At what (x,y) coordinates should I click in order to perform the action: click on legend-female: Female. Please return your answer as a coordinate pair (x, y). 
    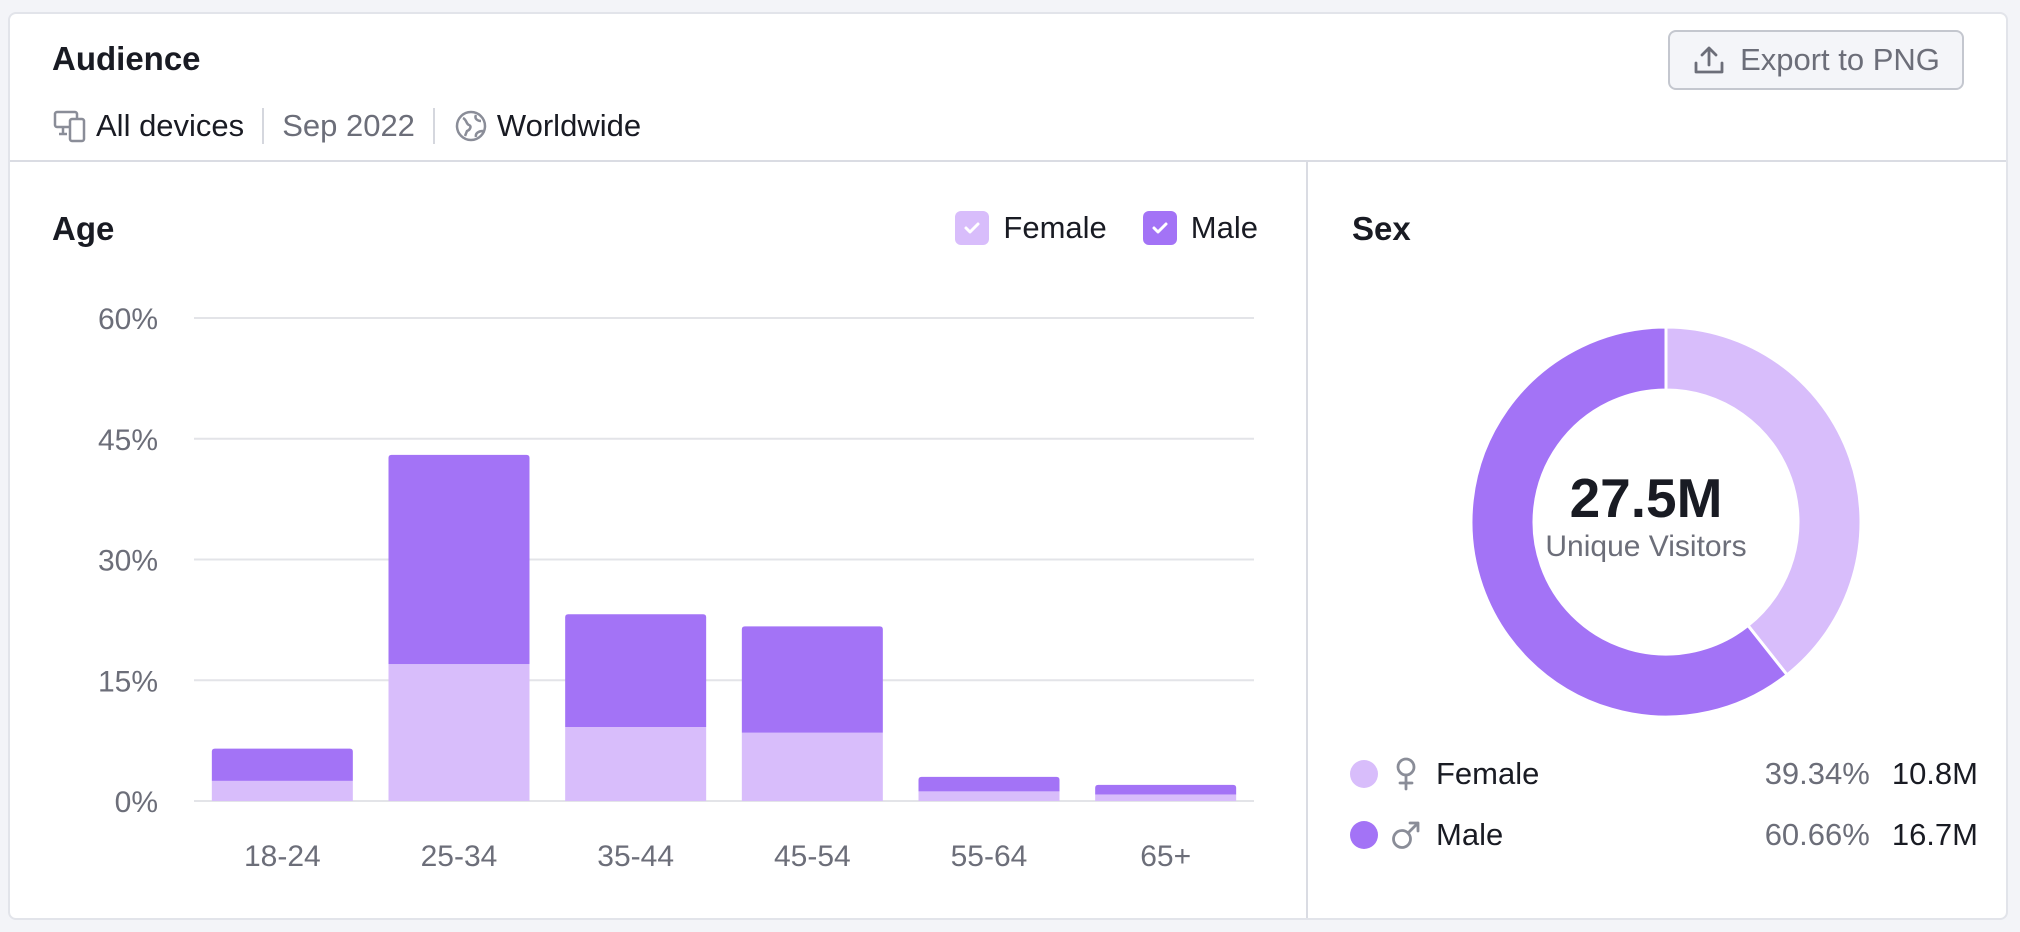
    Looking at the image, I should click on (1031, 228).